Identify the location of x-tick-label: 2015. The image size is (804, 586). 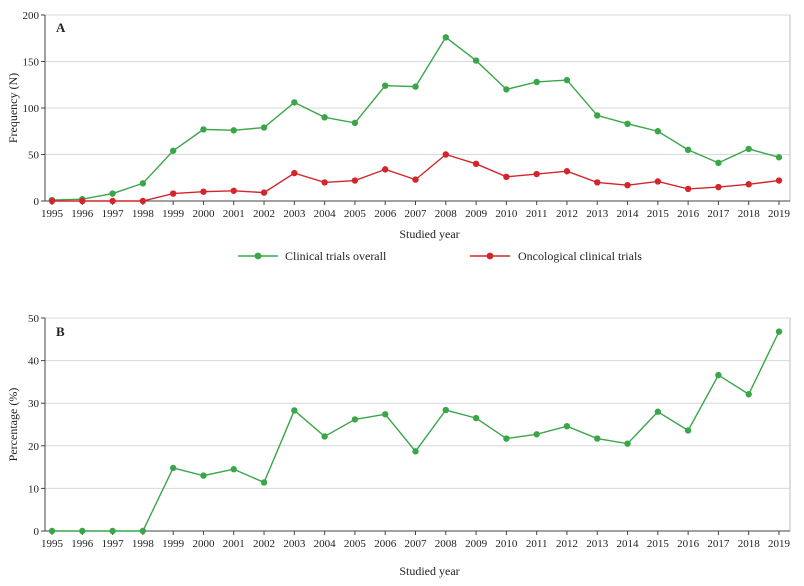
(658, 544).